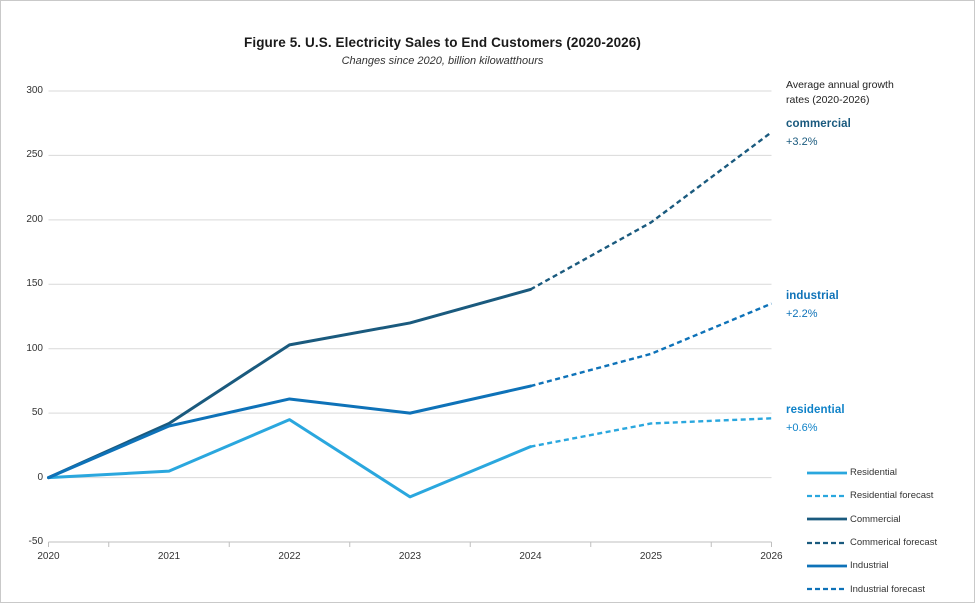  I want to click on y-tick-label-100: 100, so click(34, 348).